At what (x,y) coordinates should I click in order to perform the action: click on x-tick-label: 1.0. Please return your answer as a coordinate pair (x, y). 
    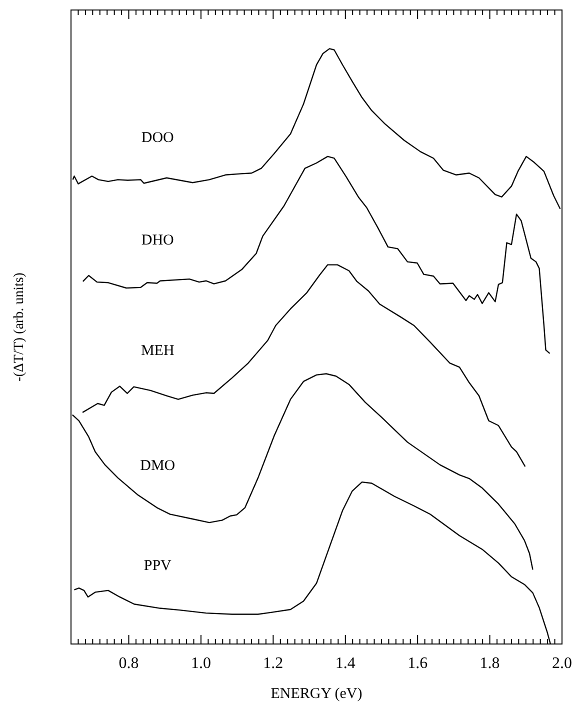
    Looking at the image, I should click on (200, 663).